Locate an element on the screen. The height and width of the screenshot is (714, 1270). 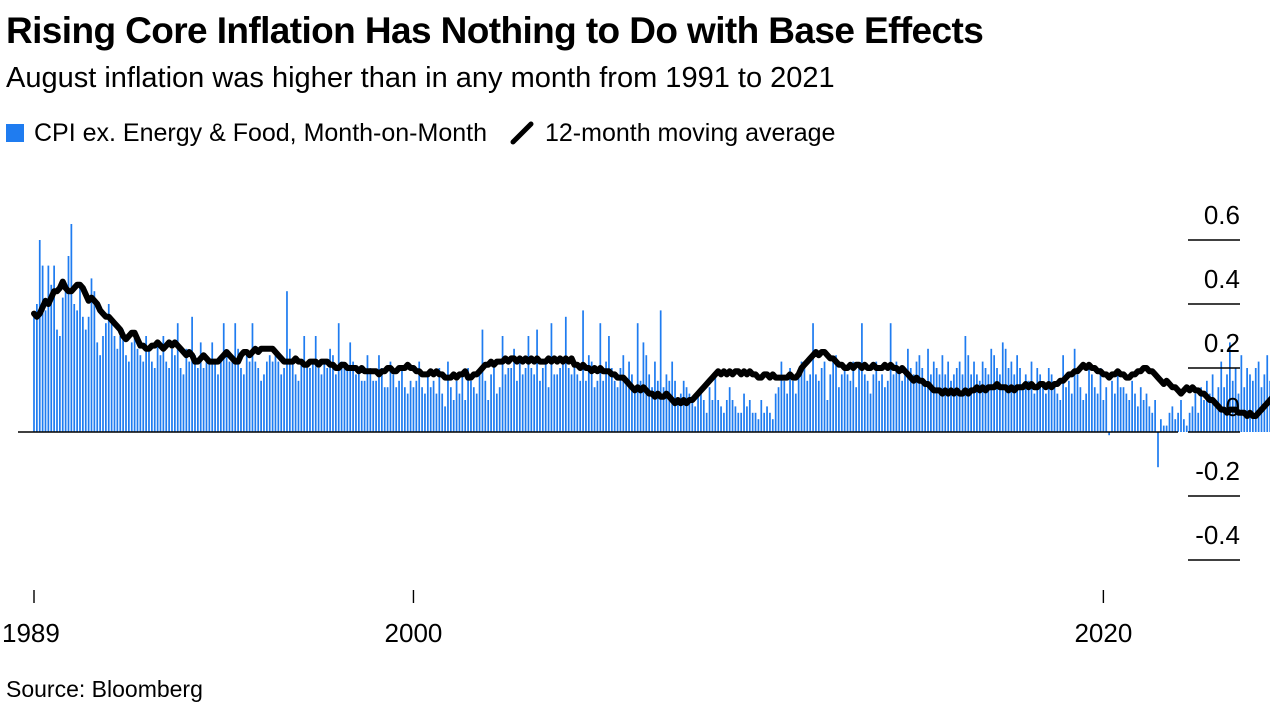
legend-line-swatch-icon is located at coordinates (522, 133).